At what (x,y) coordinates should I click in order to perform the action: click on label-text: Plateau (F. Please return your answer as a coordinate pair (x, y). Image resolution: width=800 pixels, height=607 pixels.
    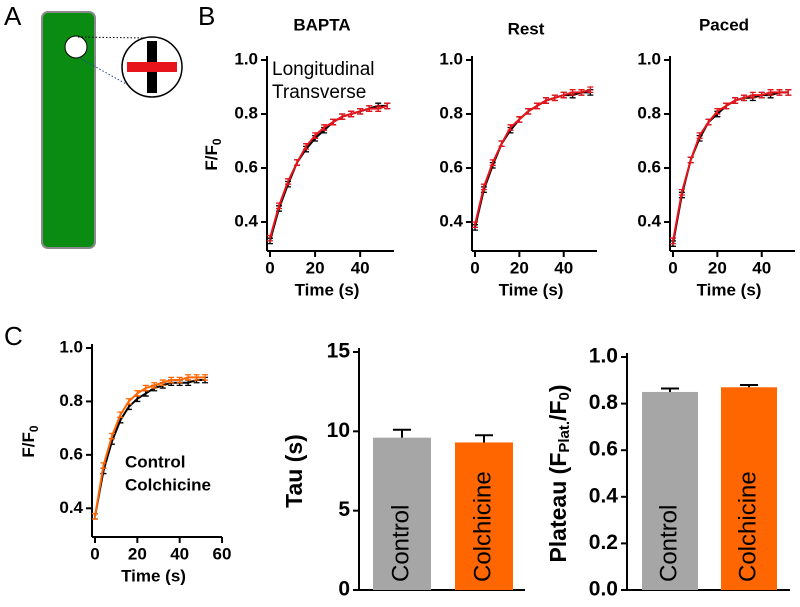
    Looking at the image, I should click on (558, 508).